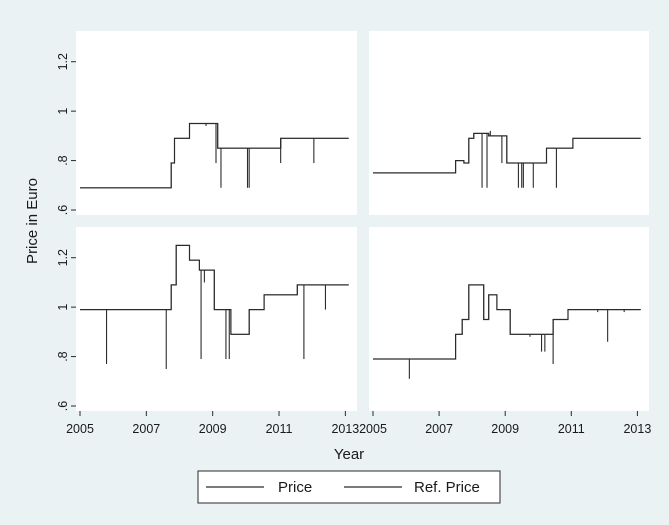 The image size is (669, 525). What do you see at coordinates (447, 487) in the screenshot?
I see `legend-label-ref-price: Ref. Price` at bounding box center [447, 487].